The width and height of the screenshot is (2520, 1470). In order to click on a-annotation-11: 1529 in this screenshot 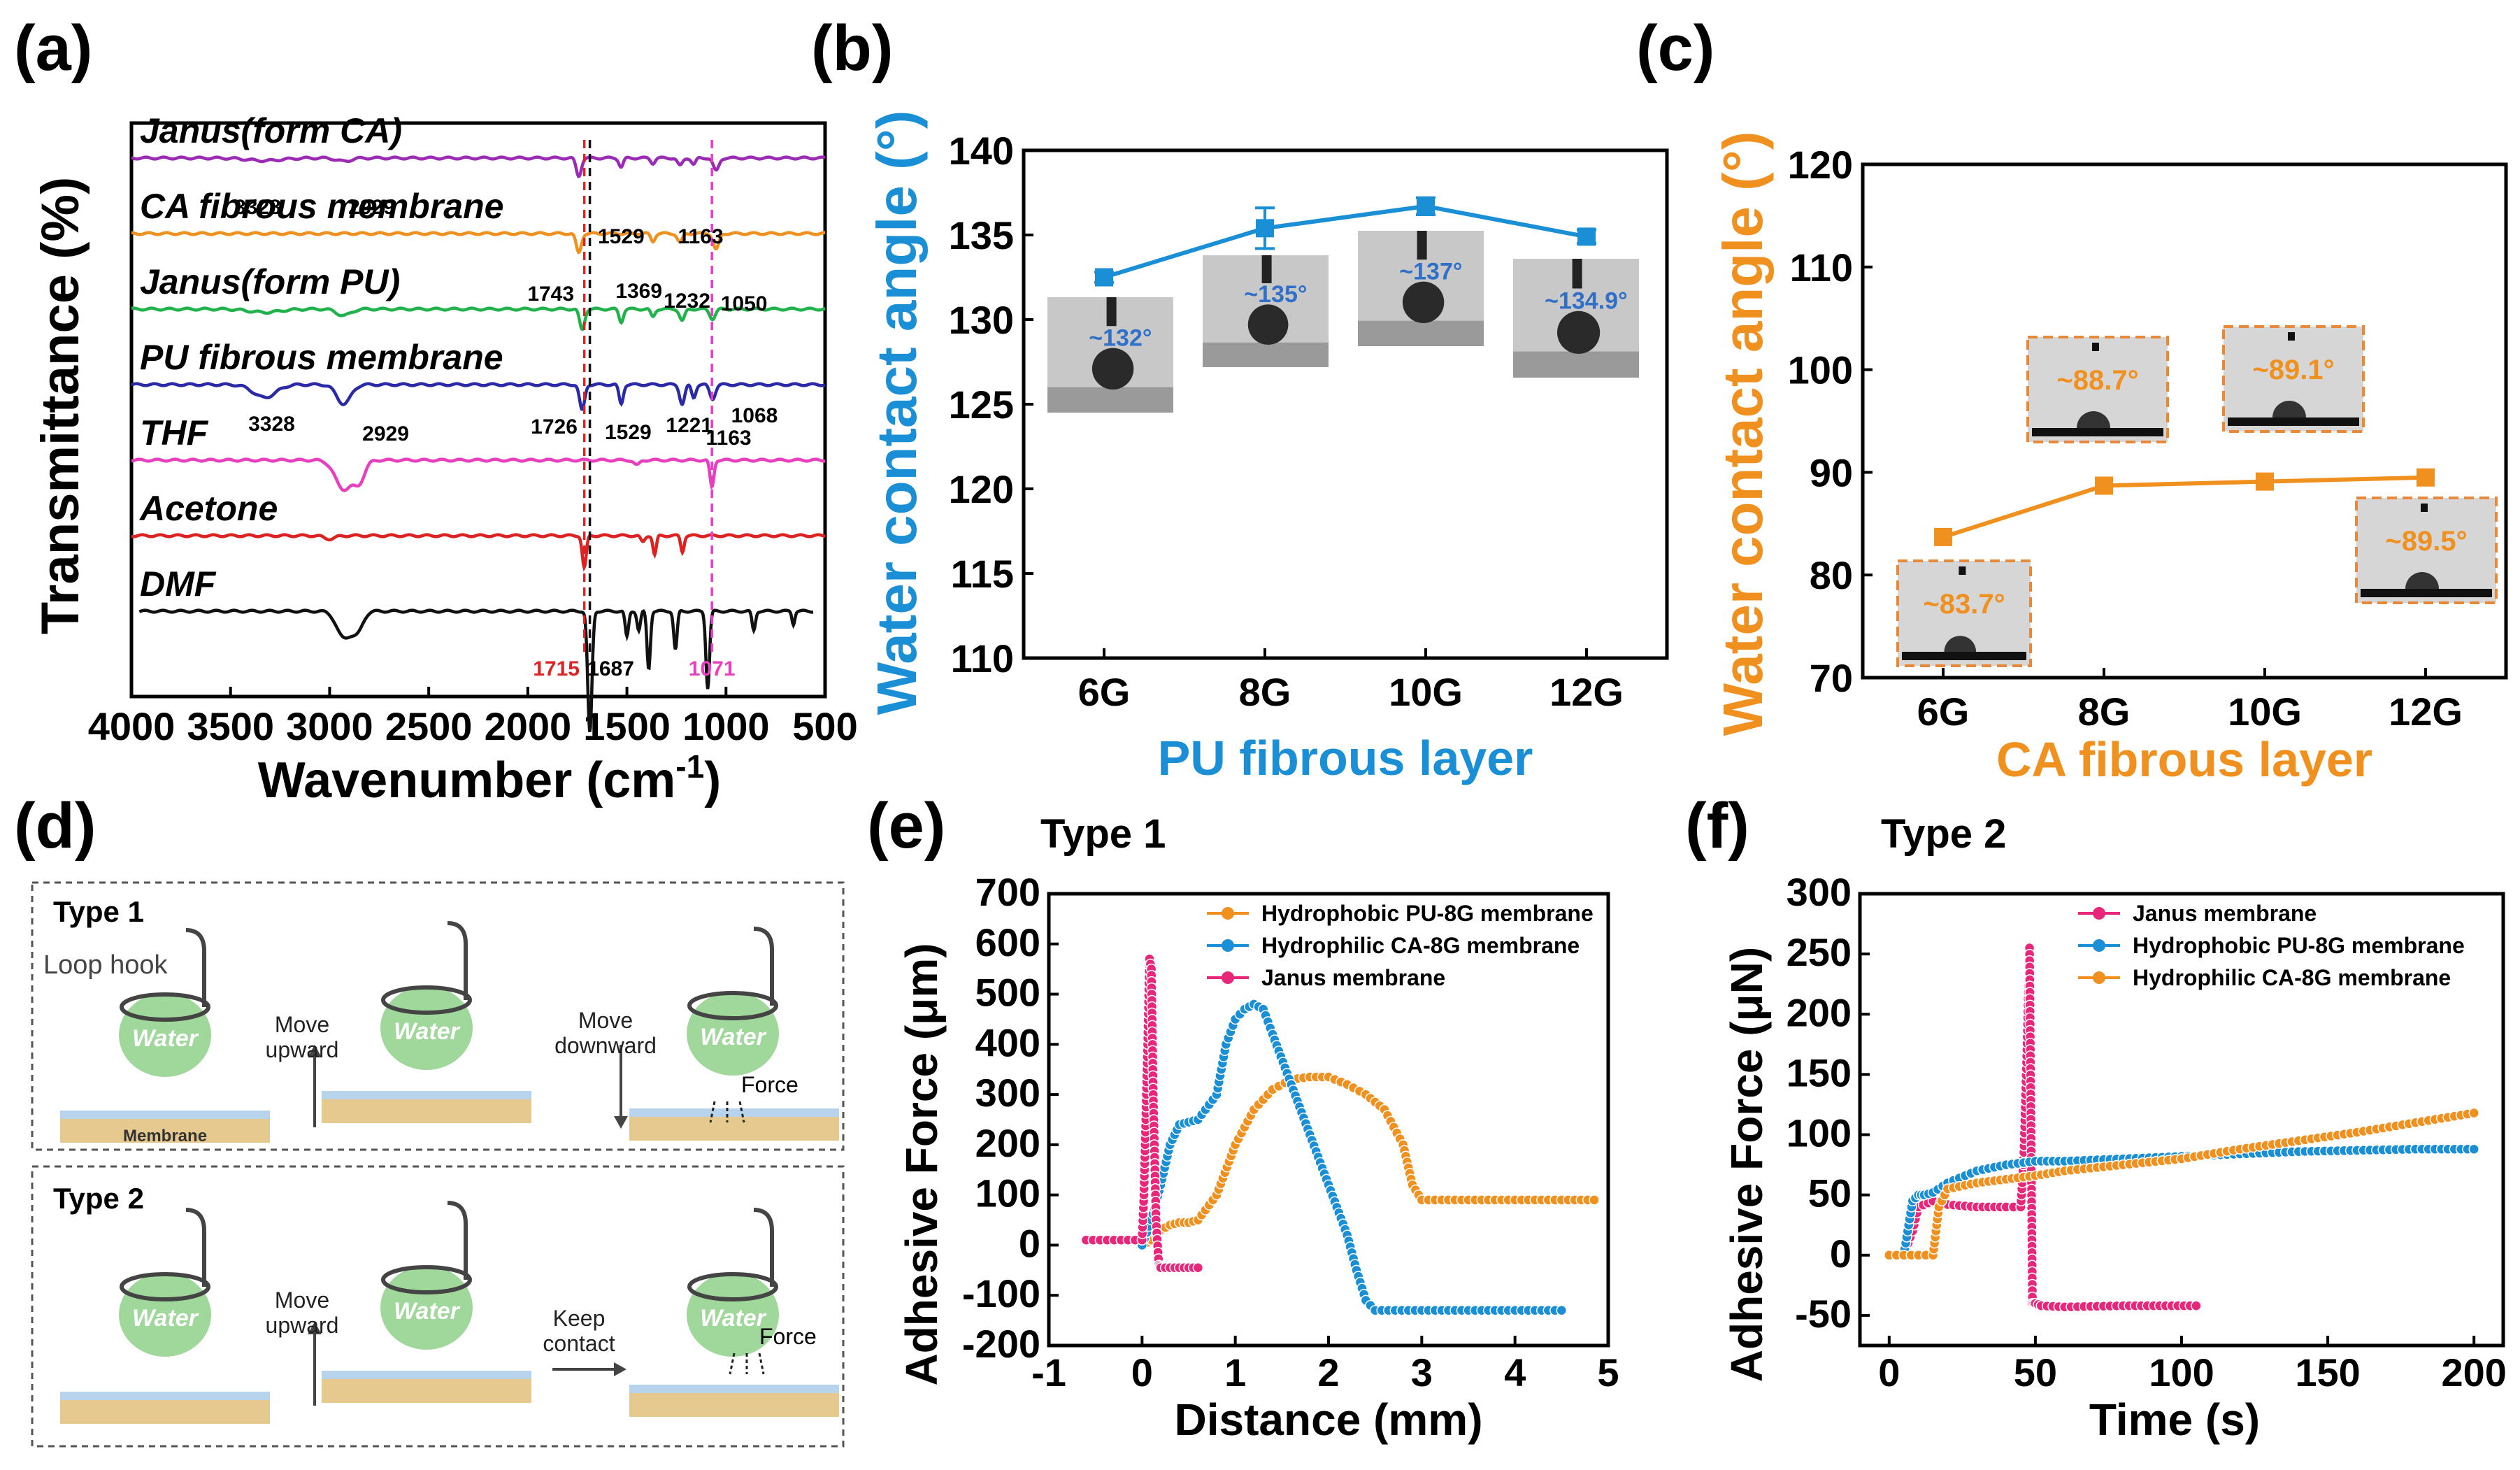, I will do `click(628, 432)`.